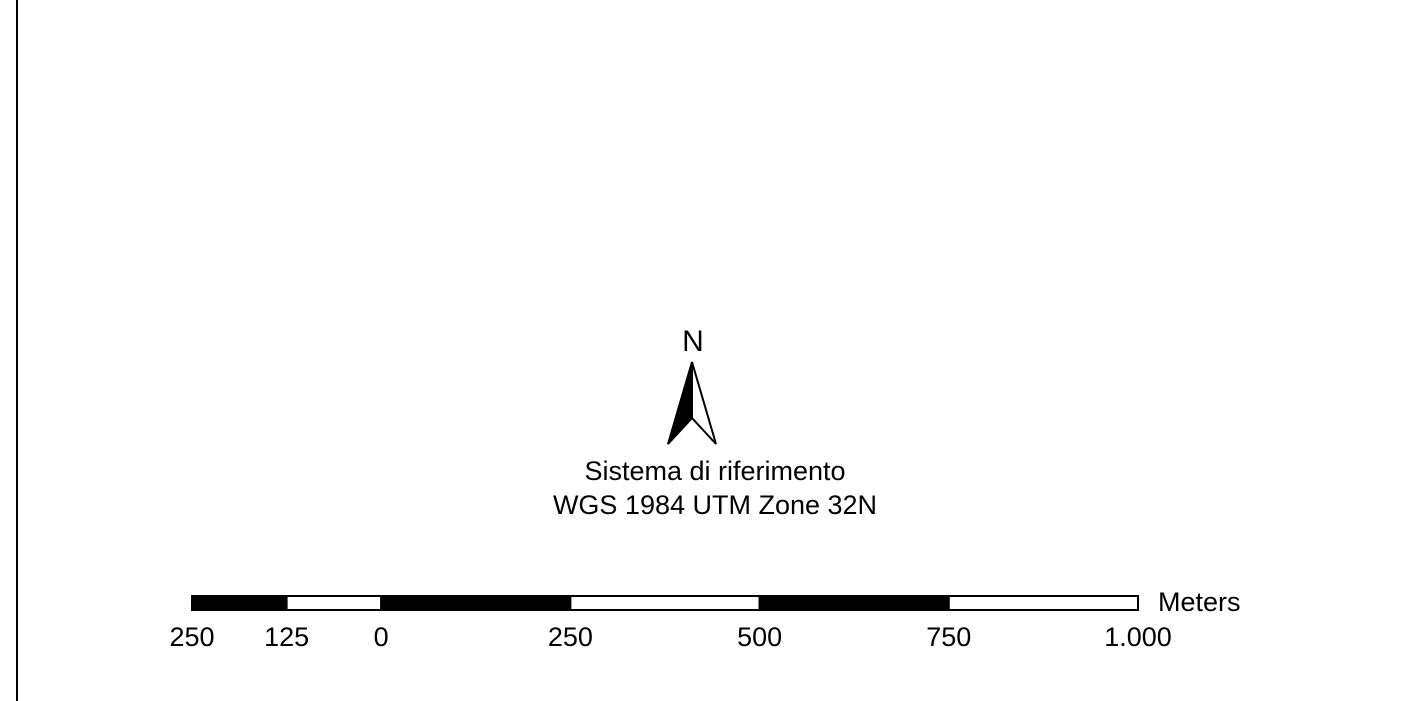  What do you see at coordinates (17, 350) in the screenshot?
I see `map-frame-left-border` at bounding box center [17, 350].